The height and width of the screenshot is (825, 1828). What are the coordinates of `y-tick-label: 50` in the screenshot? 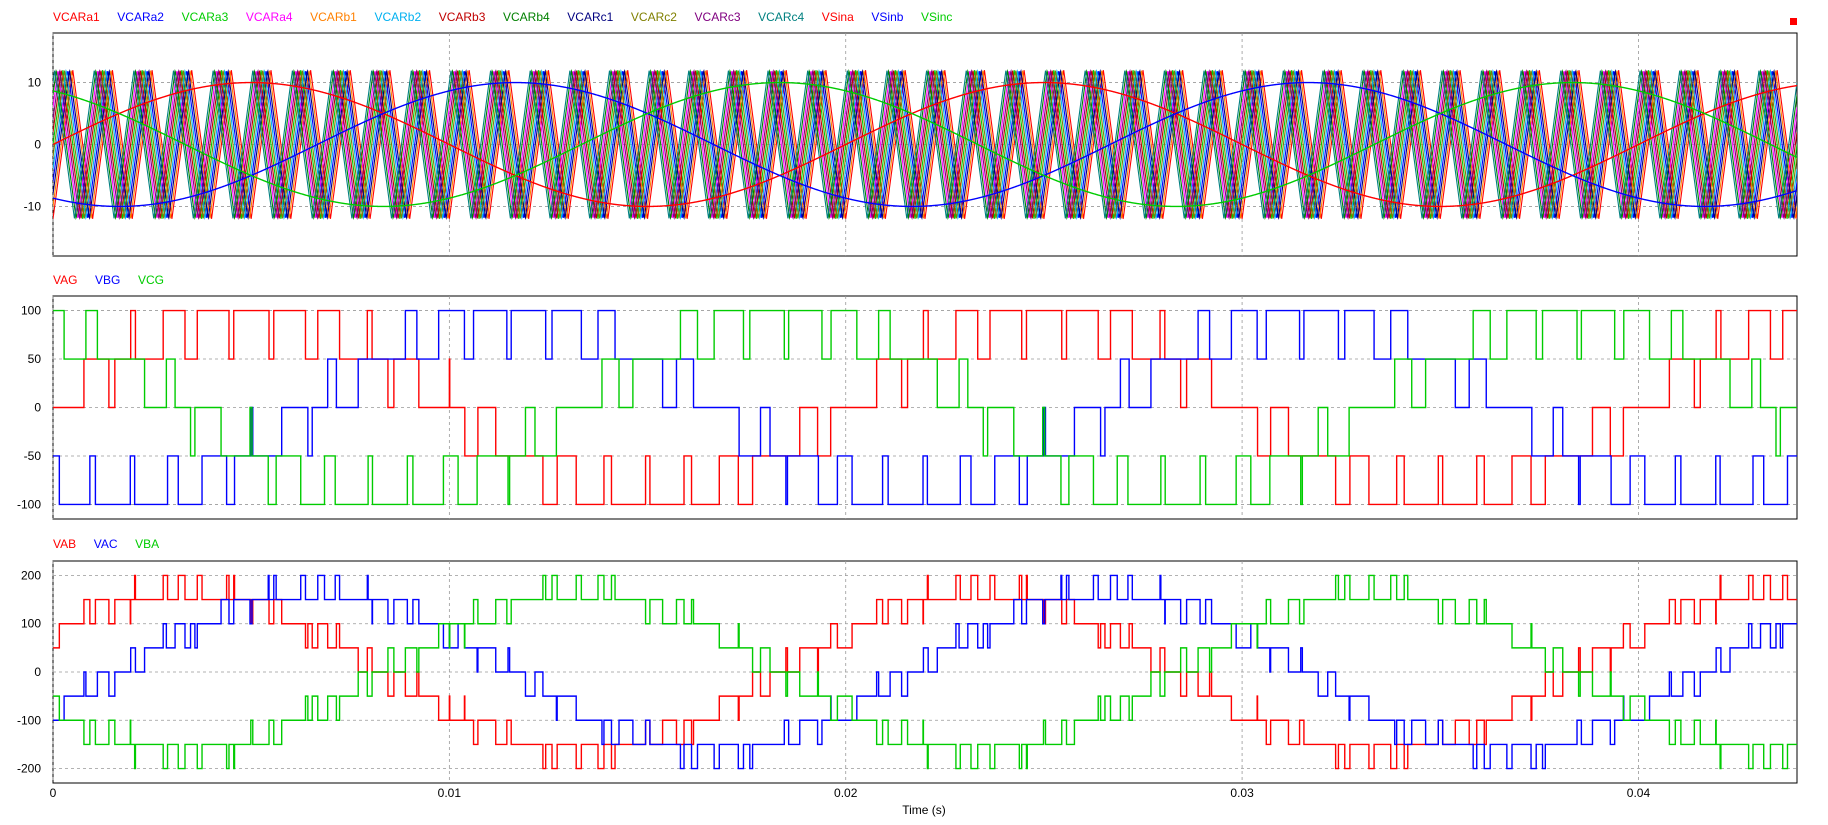 It's located at (35, 359).